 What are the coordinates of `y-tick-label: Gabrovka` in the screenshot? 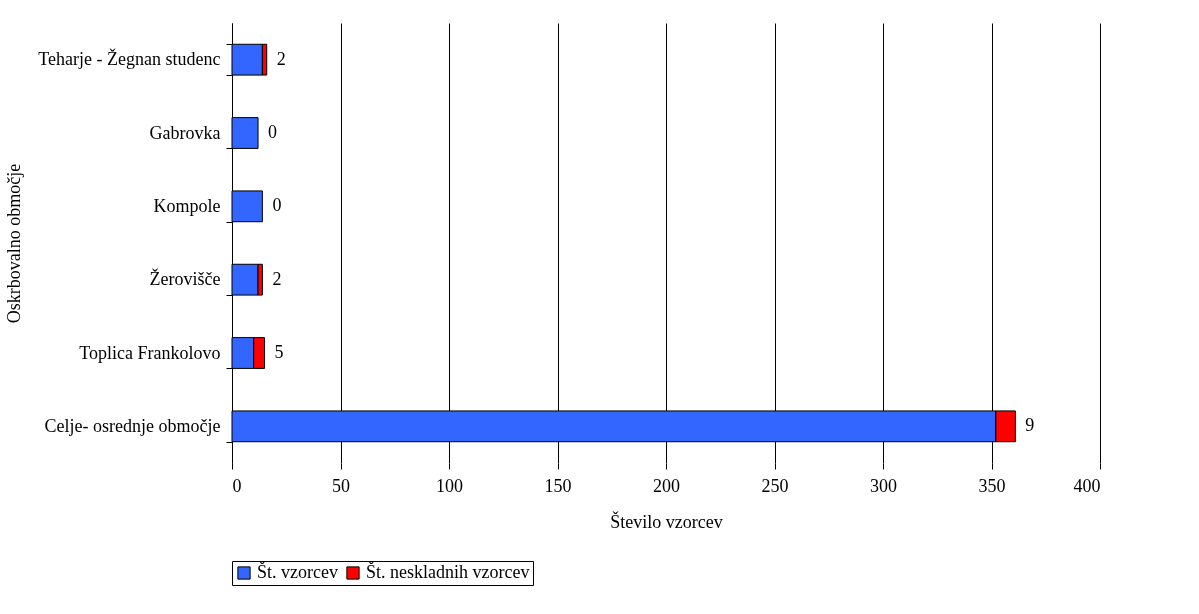 It's located at (185, 132).